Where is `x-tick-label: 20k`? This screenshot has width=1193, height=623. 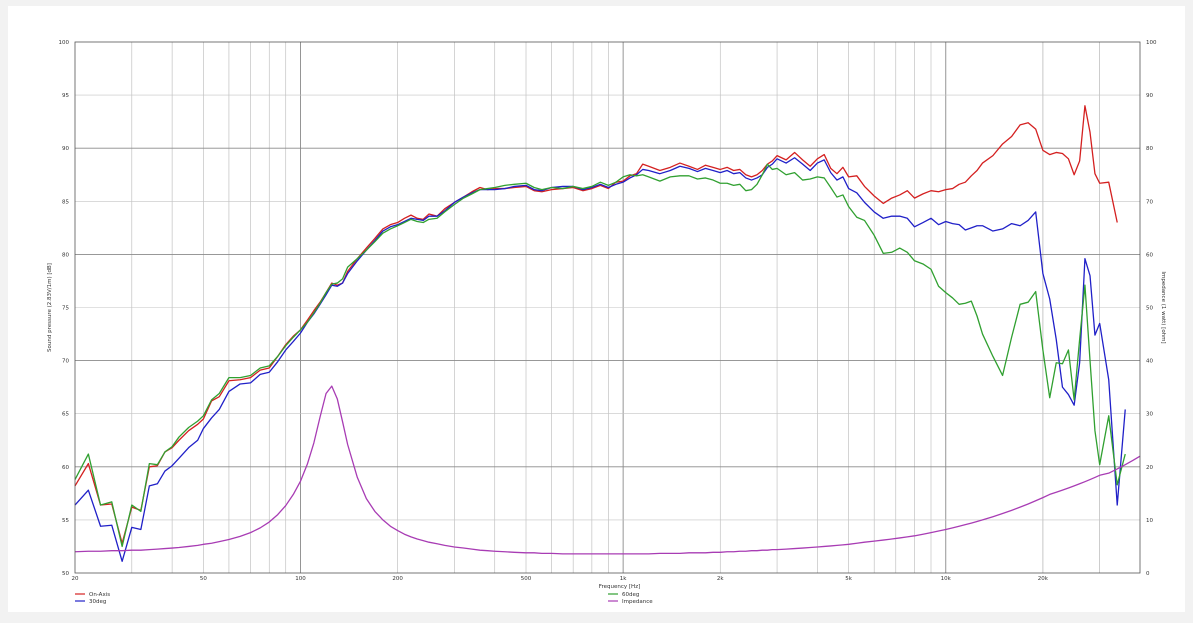 x-tick-label: 20k is located at coordinates (1043, 579).